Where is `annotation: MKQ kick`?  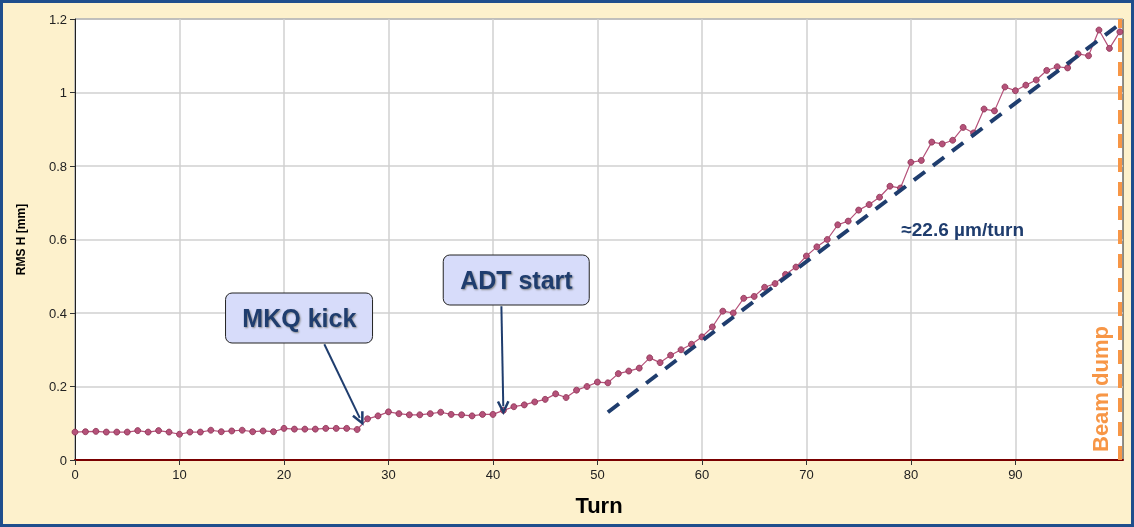
annotation: MKQ kick is located at coordinates (299, 318).